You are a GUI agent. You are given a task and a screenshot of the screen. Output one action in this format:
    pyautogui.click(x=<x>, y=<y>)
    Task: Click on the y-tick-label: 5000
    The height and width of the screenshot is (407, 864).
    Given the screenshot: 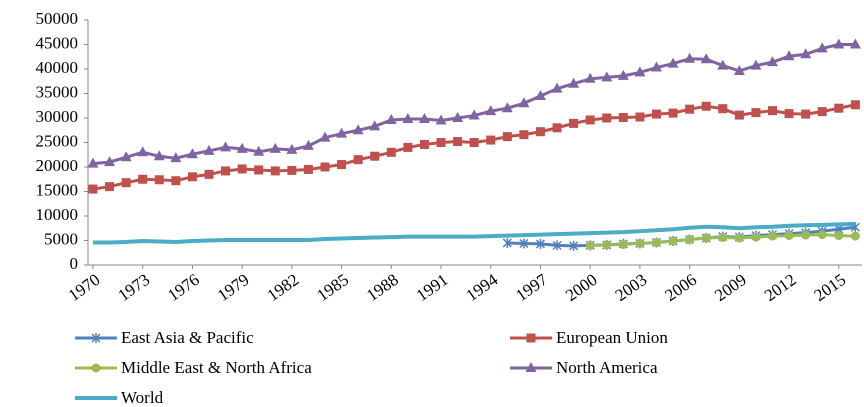 What is the action you would take?
    pyautogui.click(x=61, y=238)
    